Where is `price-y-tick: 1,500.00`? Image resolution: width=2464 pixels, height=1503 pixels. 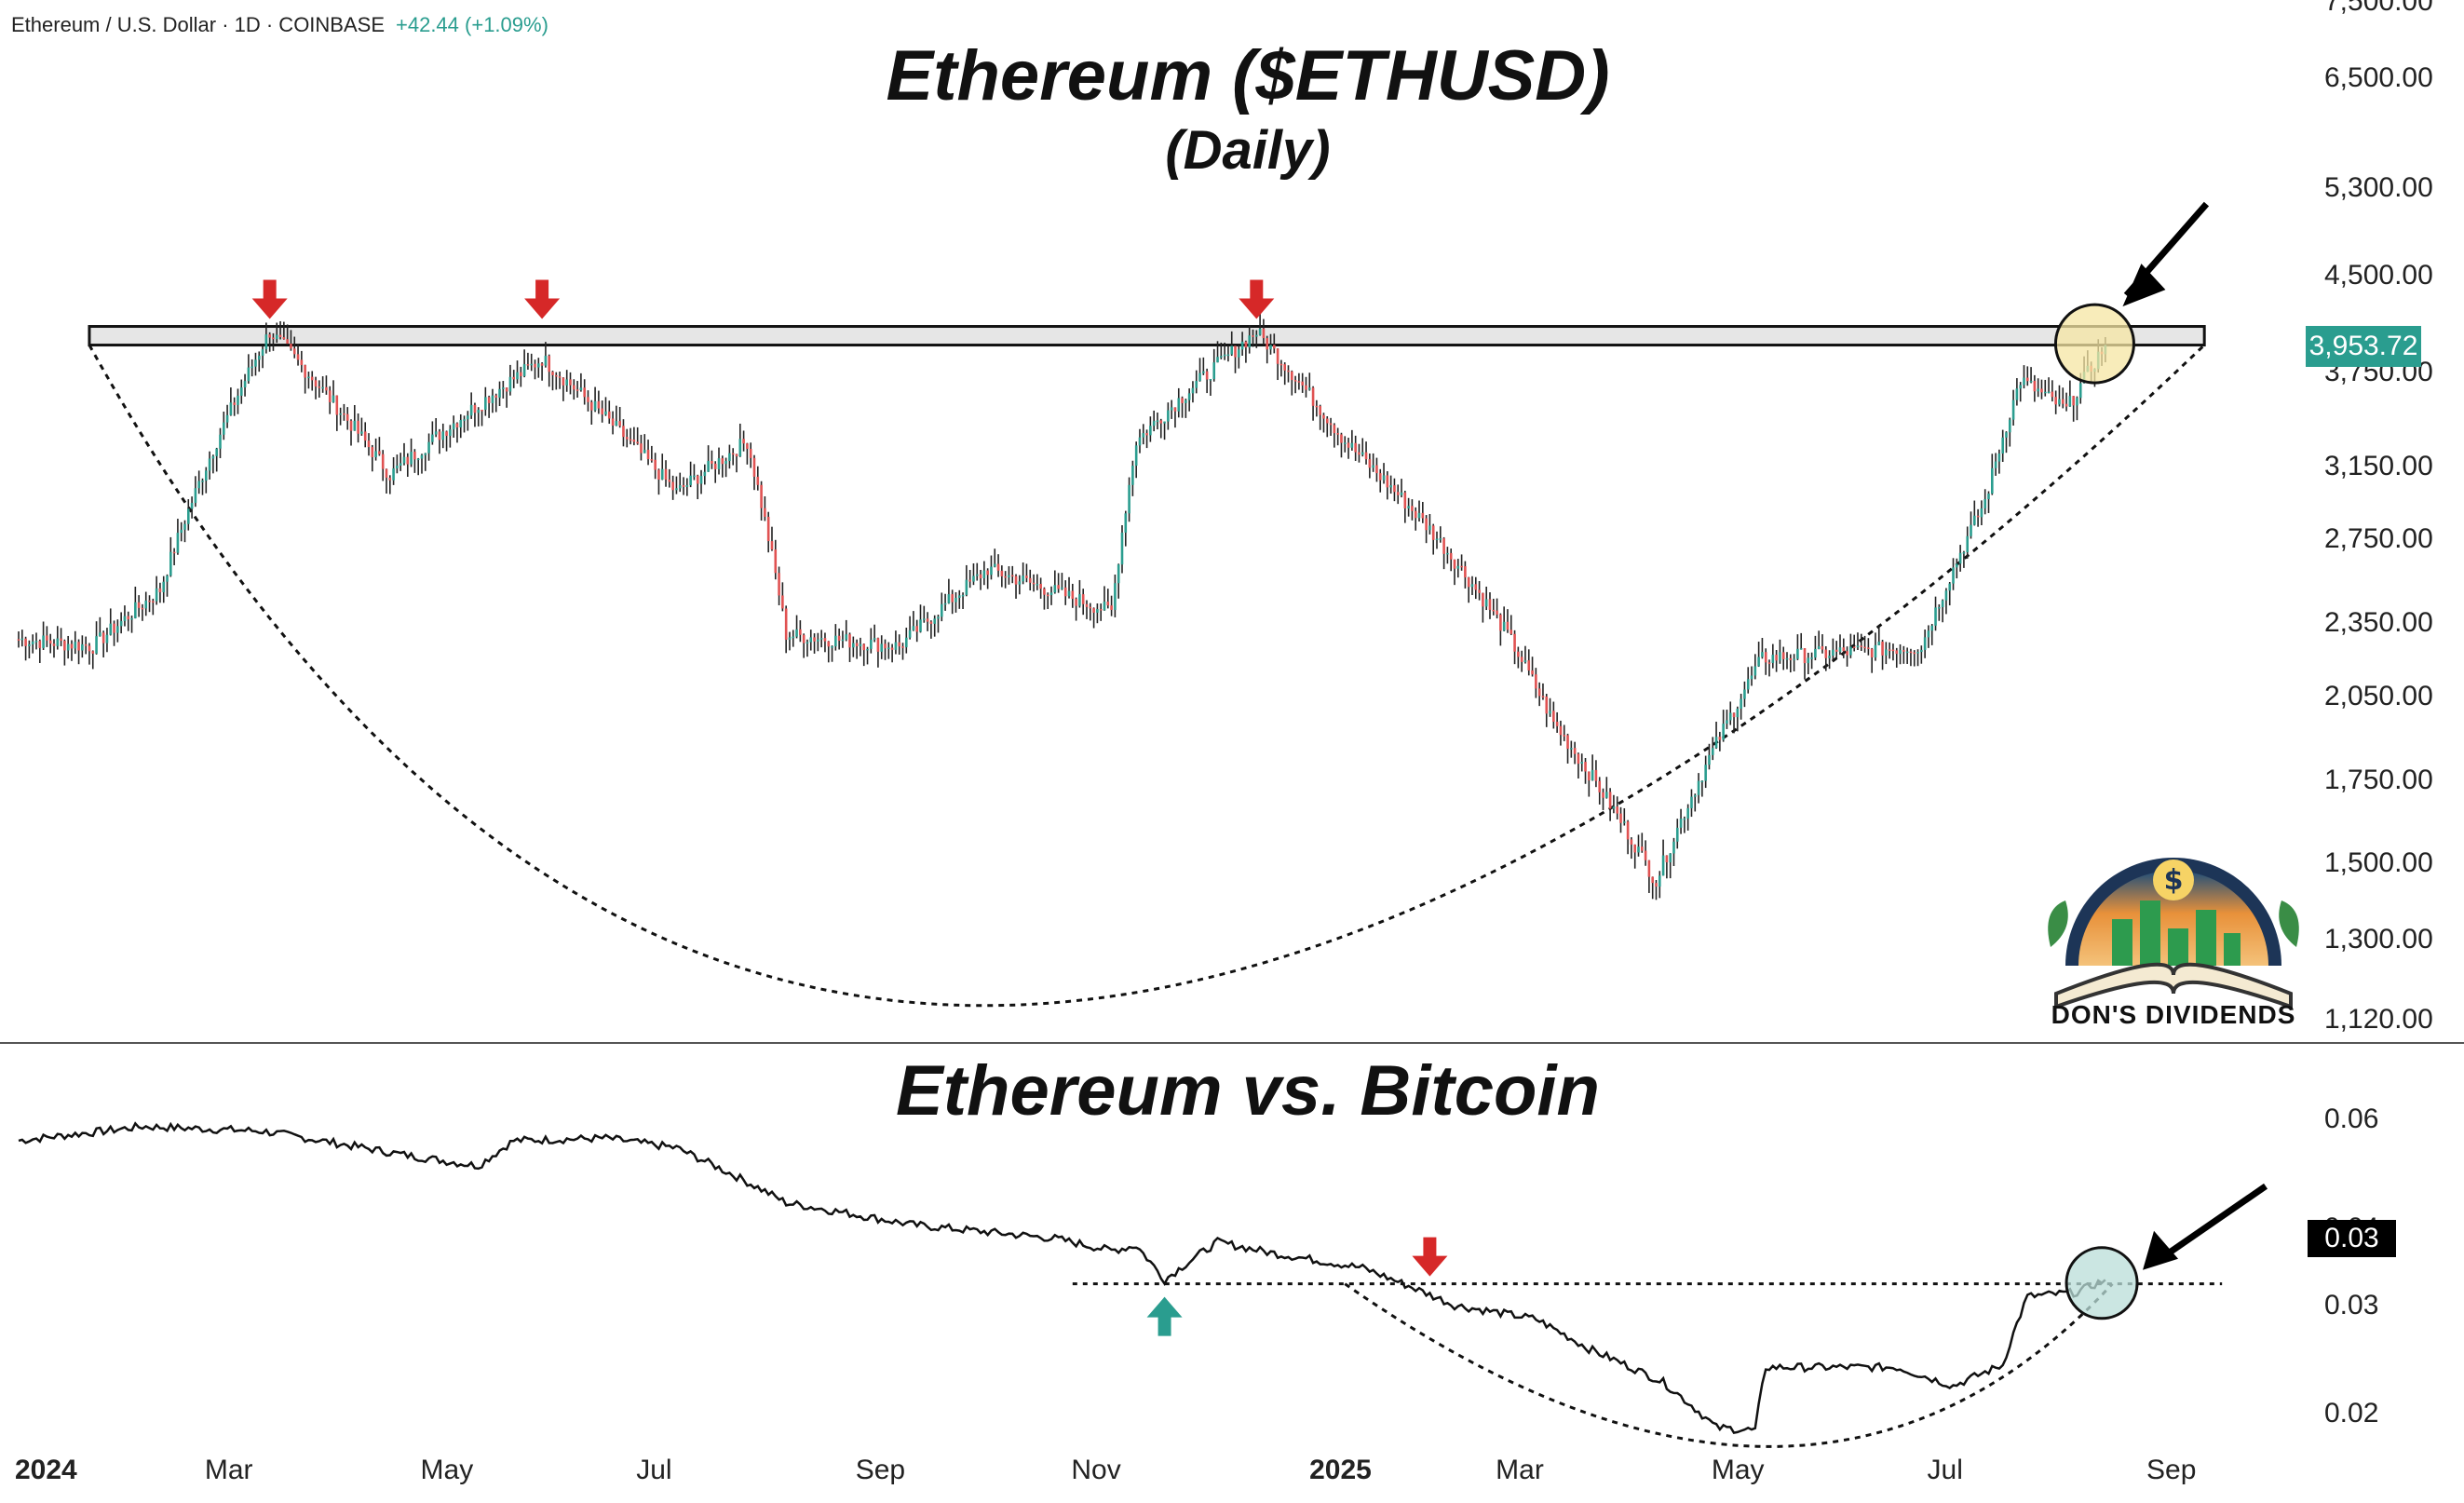
price-y-tick: 1,500.00 is located at coordinates (2378, 863).